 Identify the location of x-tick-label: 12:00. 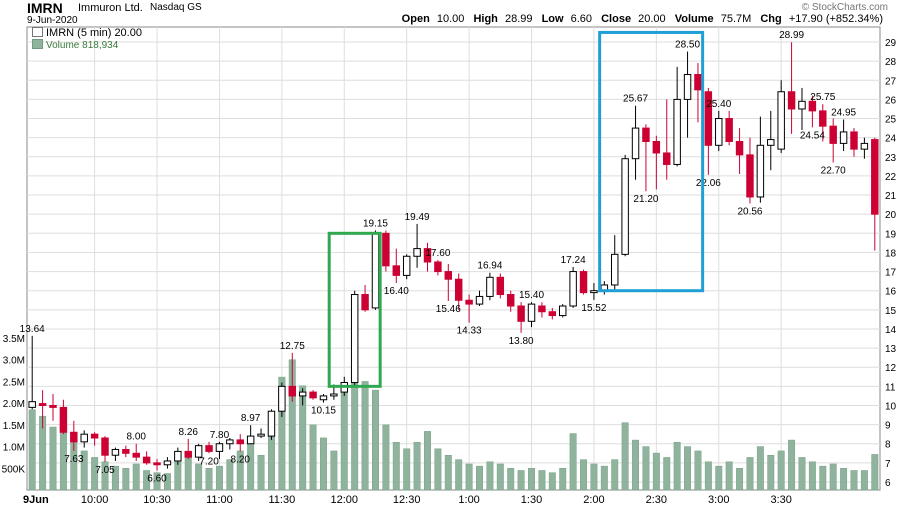
(345, 500).